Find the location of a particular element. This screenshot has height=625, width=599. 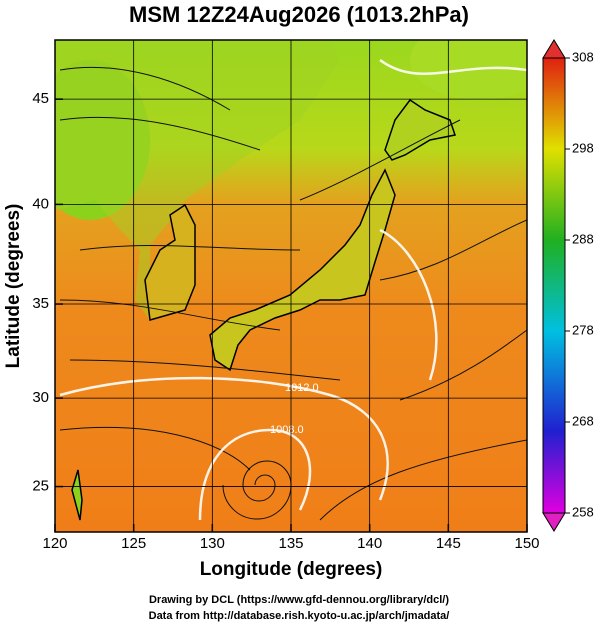

x-tick-label: 150 is located at coordinates (526, 543).